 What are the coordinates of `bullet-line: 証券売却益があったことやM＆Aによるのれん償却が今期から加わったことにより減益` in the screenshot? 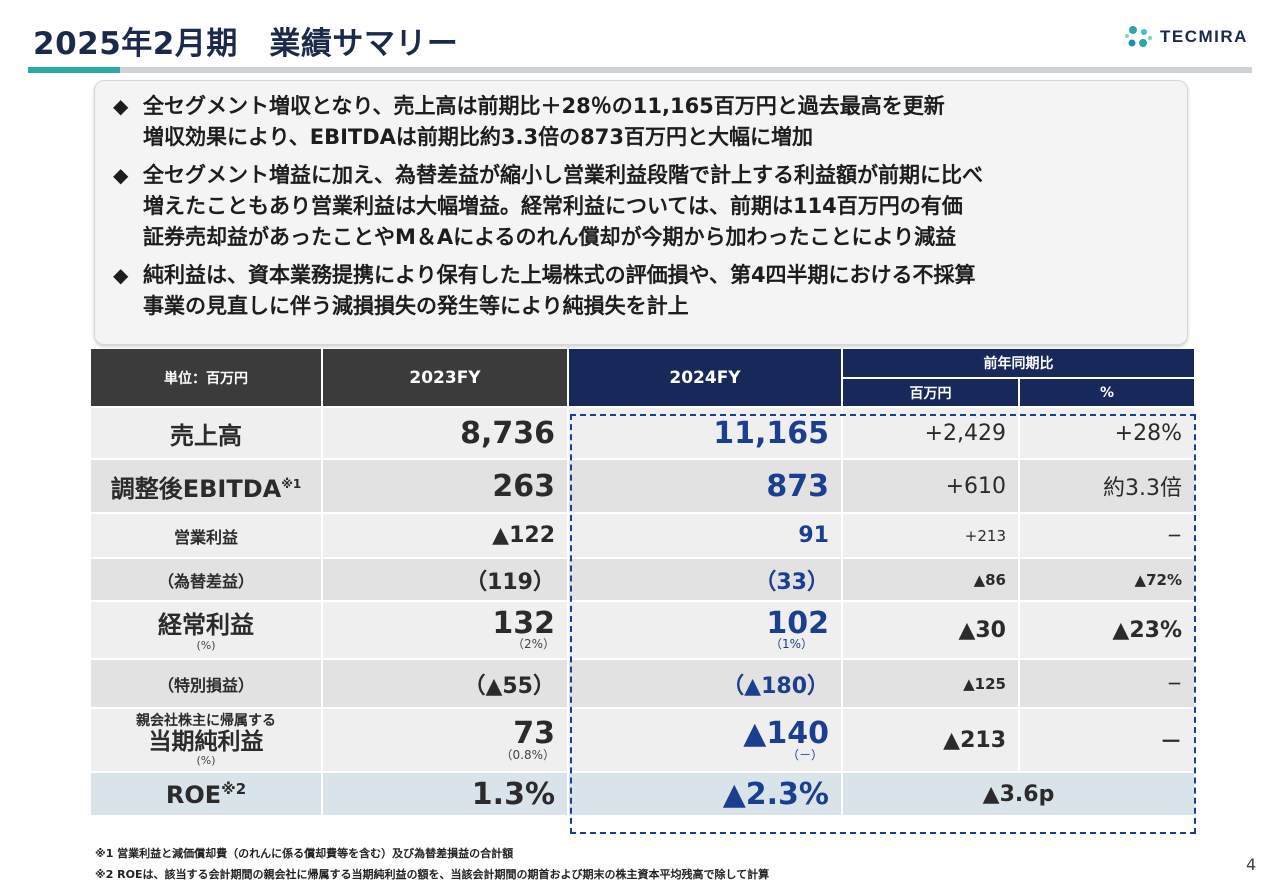 It's located at (550, 237).